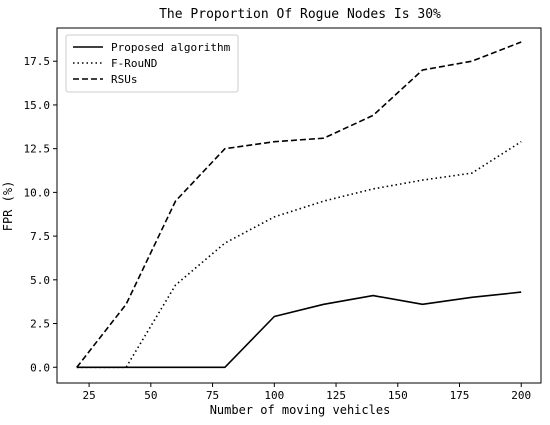  Describe the element at coordinates (8, 206) in the screenshot. I see `y-axis-label: FPR (%)` at that location.